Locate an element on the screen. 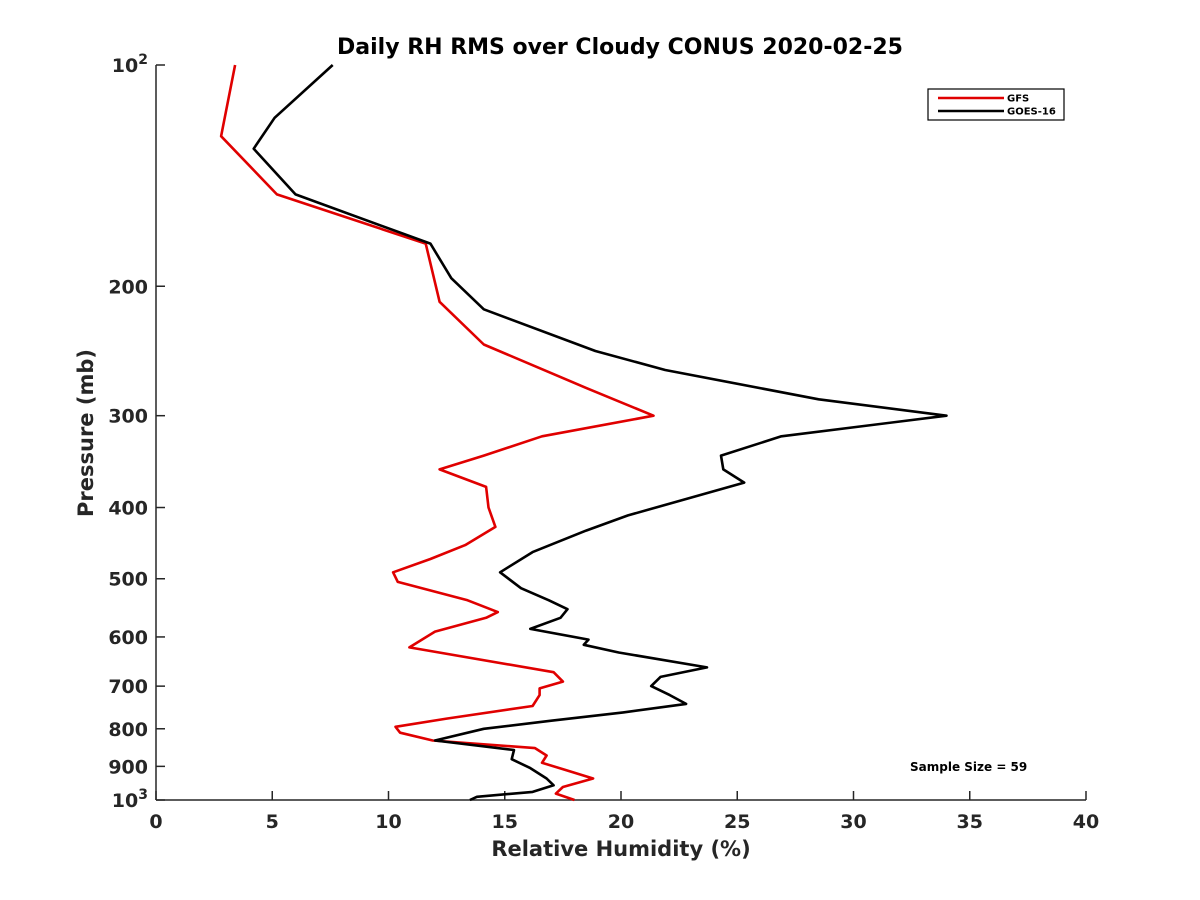  x-tick-label: 5 is located at coordinates (272, 822).